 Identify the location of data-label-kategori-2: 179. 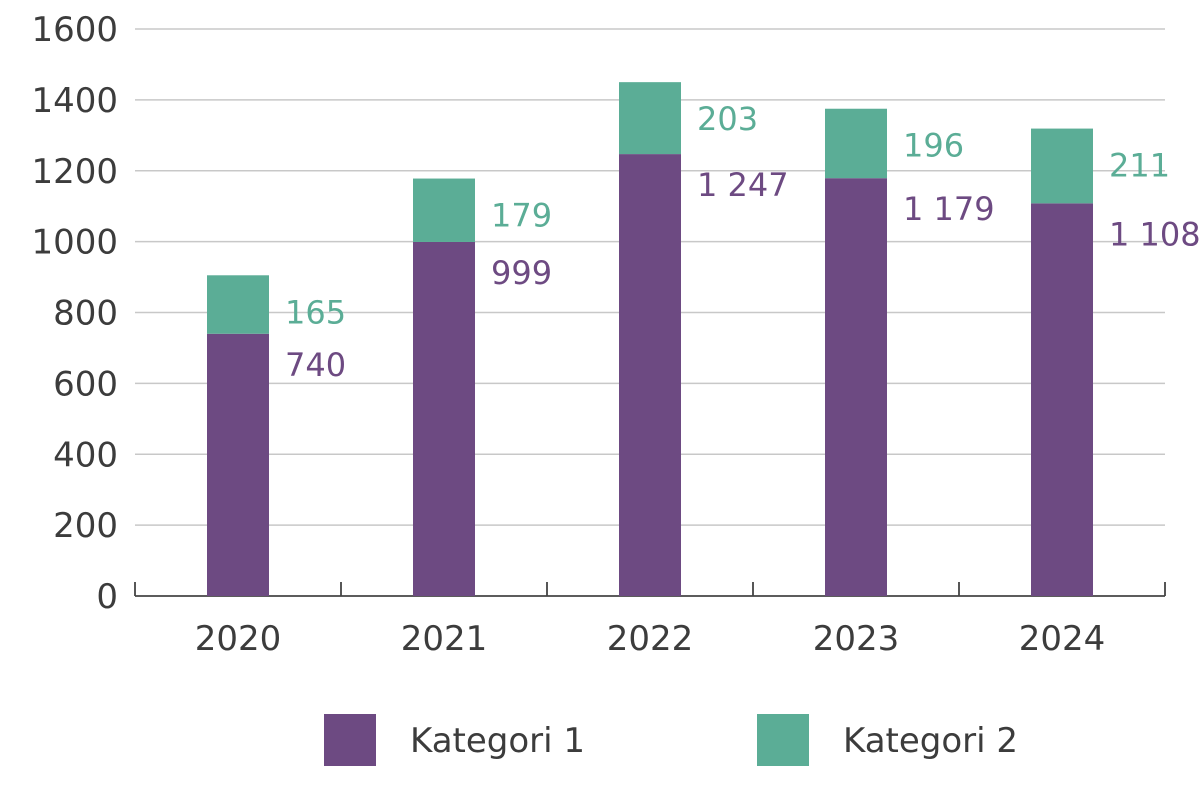
(521, 216).